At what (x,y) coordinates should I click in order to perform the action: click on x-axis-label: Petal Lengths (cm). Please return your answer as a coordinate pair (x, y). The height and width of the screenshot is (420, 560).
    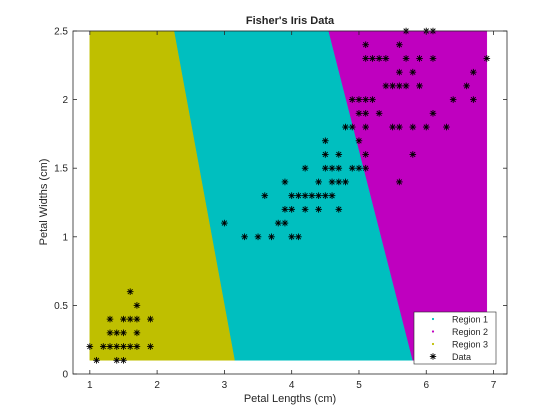
    Looking at the image, I should click on (290, 399).